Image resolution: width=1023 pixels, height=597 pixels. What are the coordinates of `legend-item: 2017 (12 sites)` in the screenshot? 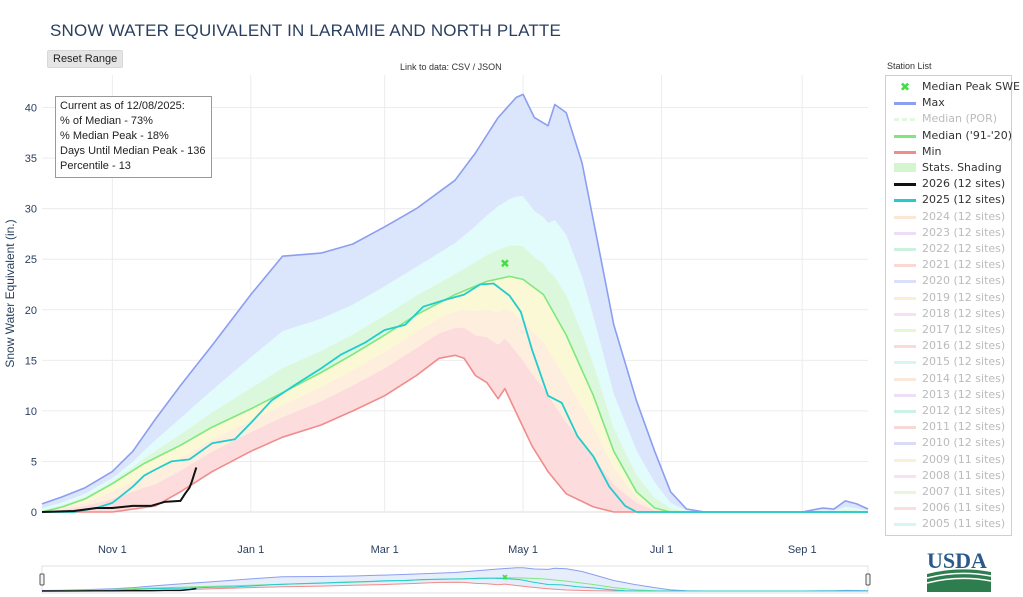 It's located at (948, 330).